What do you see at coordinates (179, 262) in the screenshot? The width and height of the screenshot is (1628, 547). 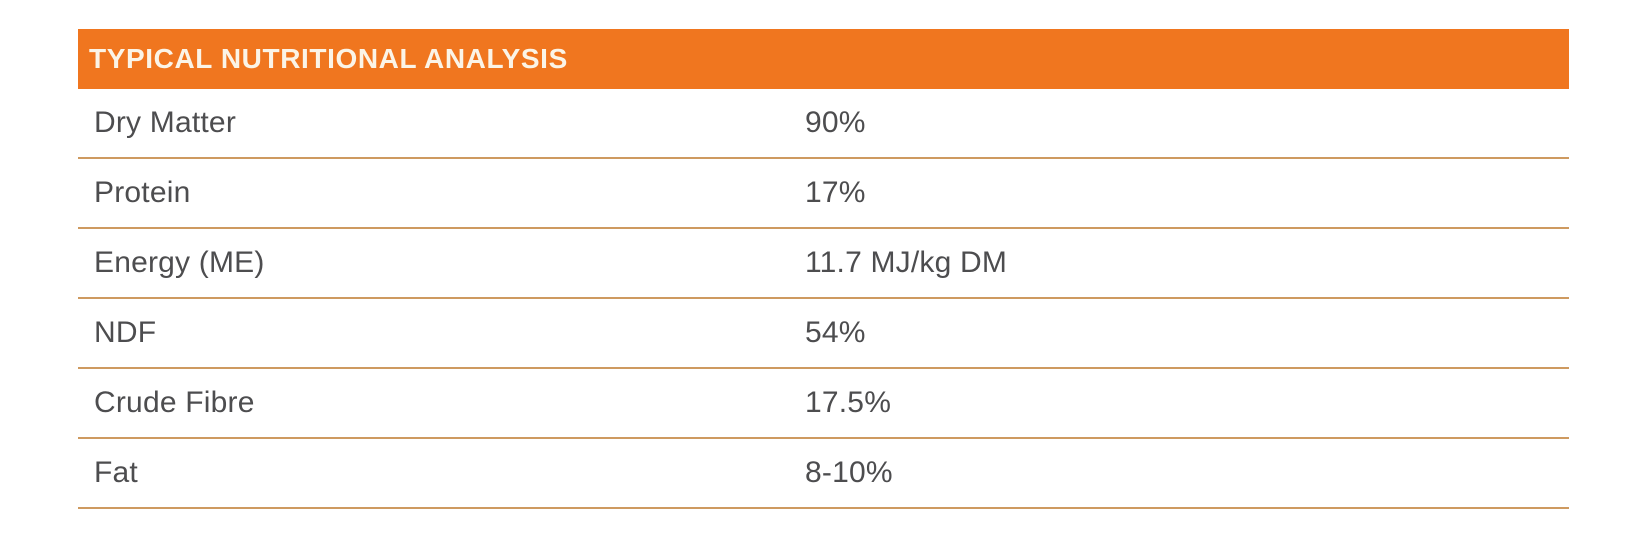 I see `row-label: Energy (ME)` at bounding box center [179, 262].